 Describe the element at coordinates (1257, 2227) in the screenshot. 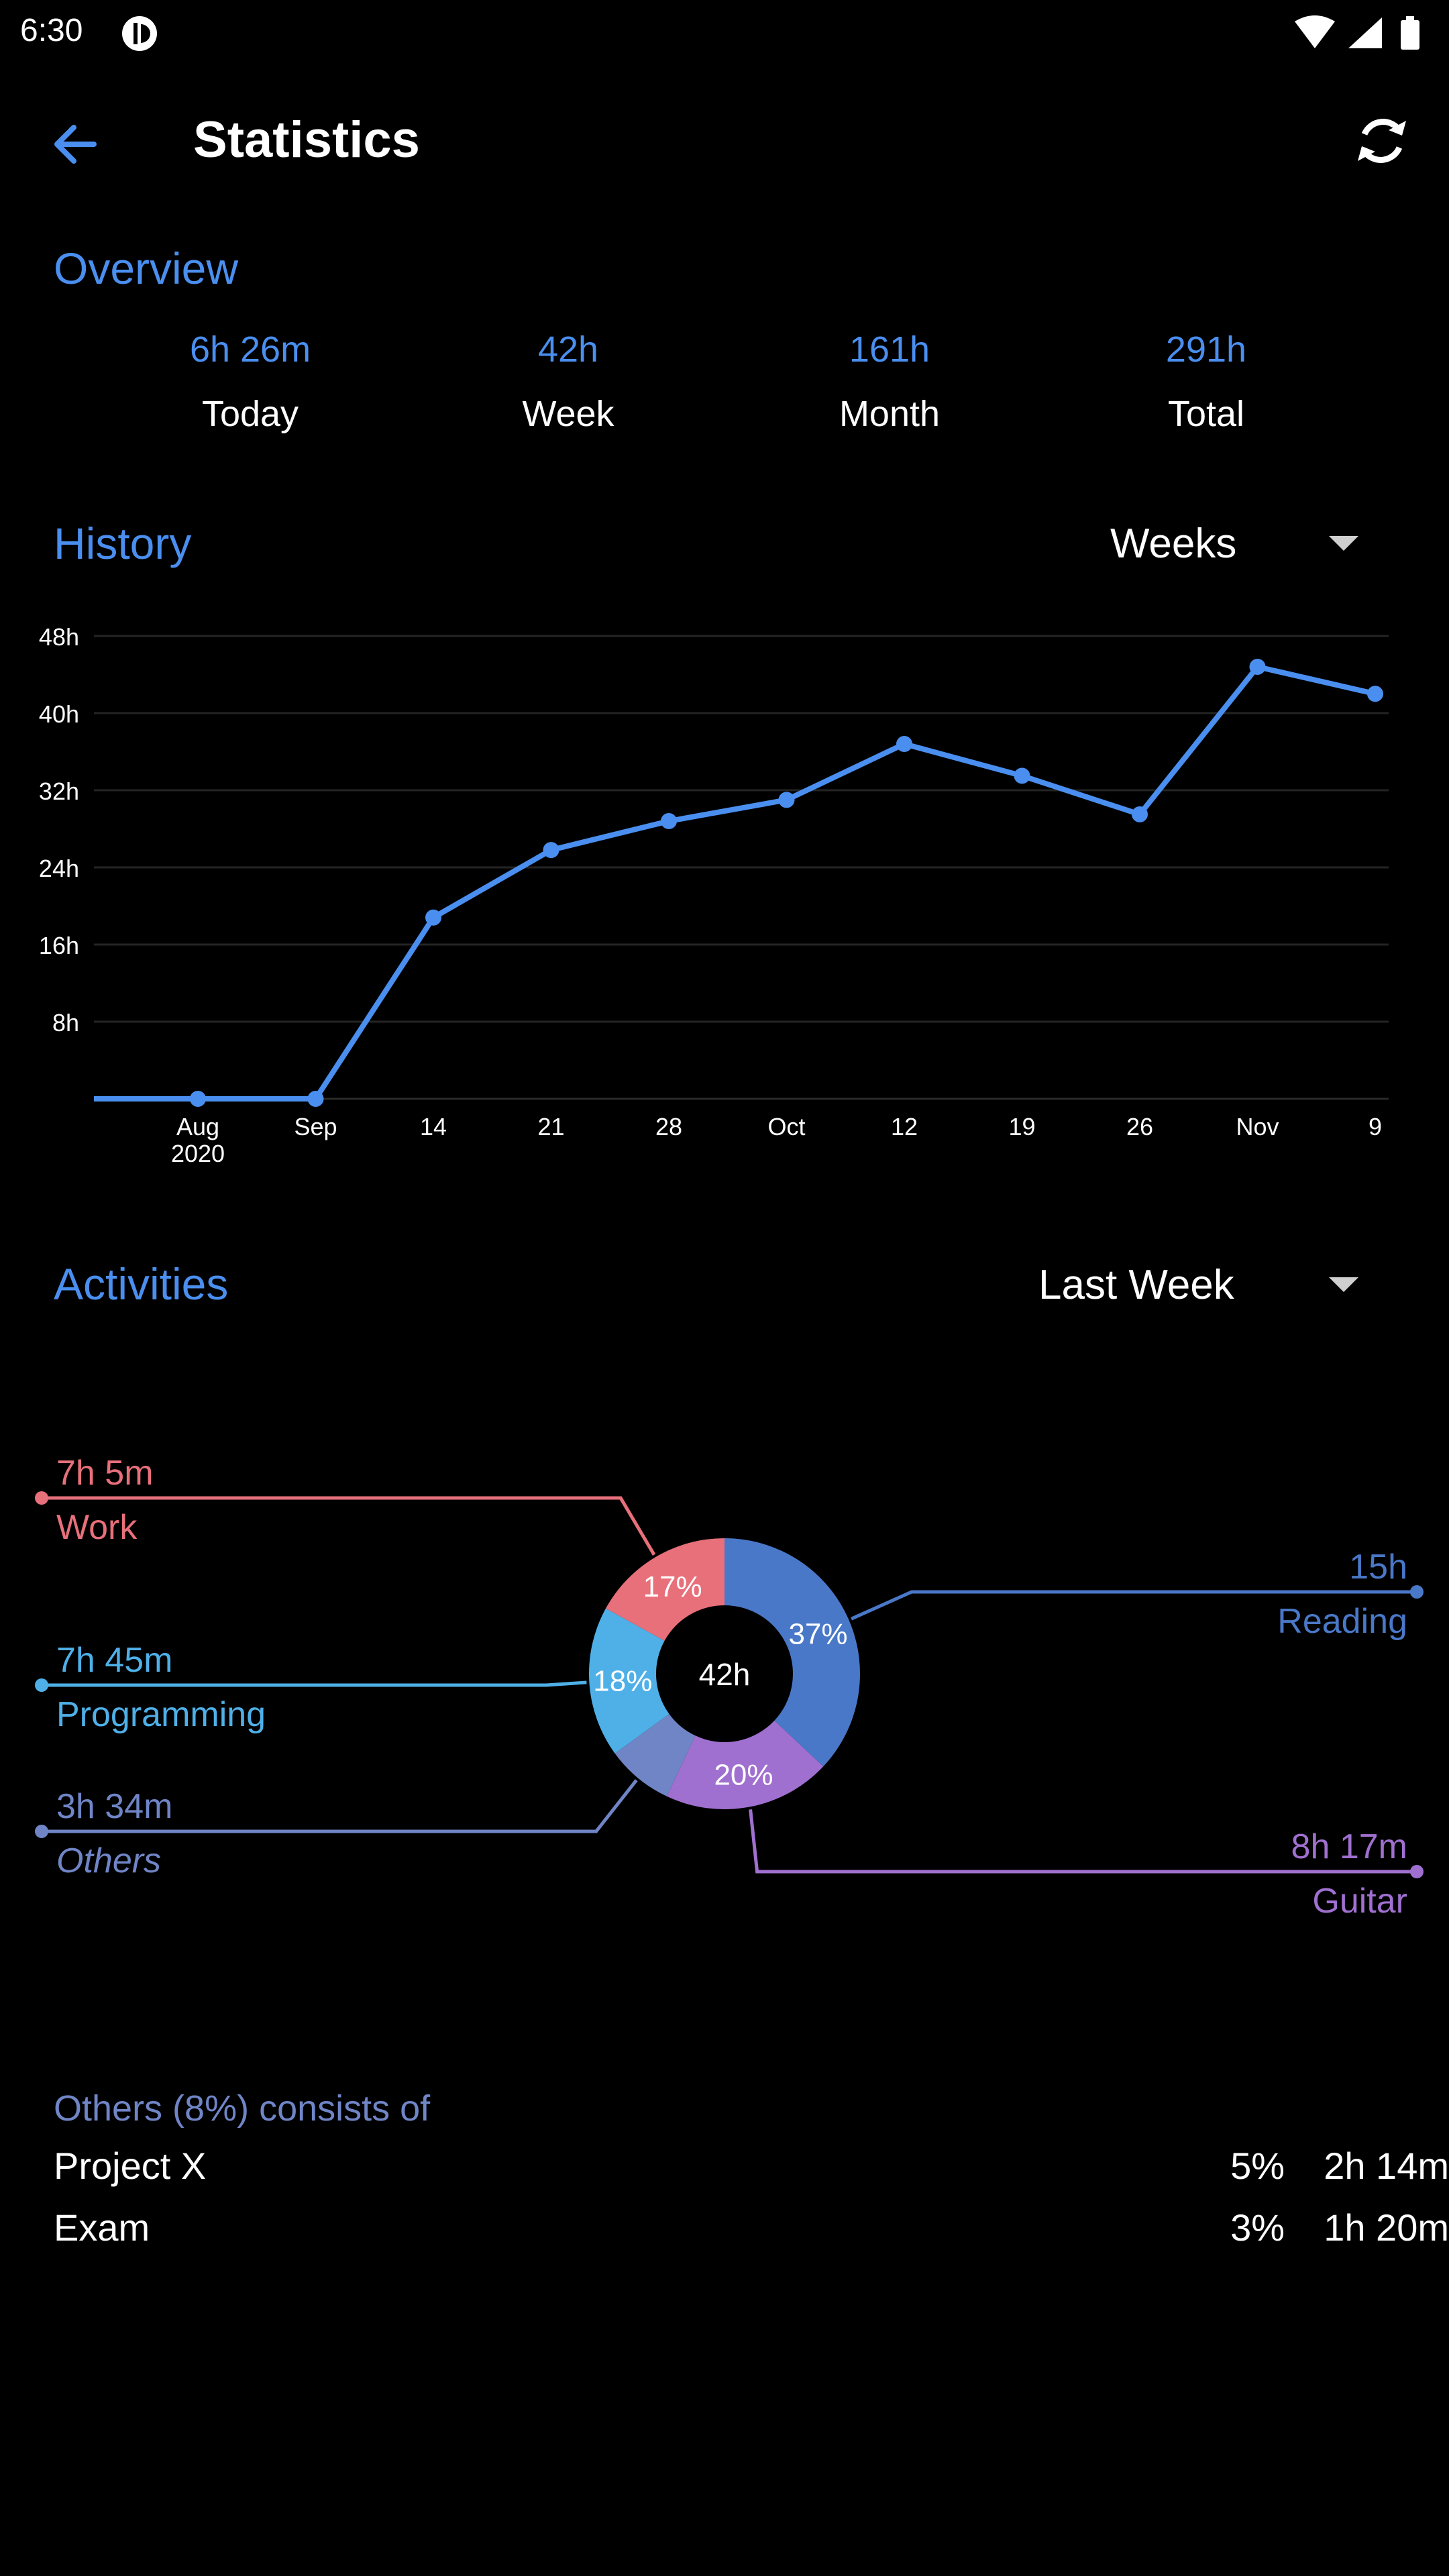

I see `item-percent: 3%` at that location.